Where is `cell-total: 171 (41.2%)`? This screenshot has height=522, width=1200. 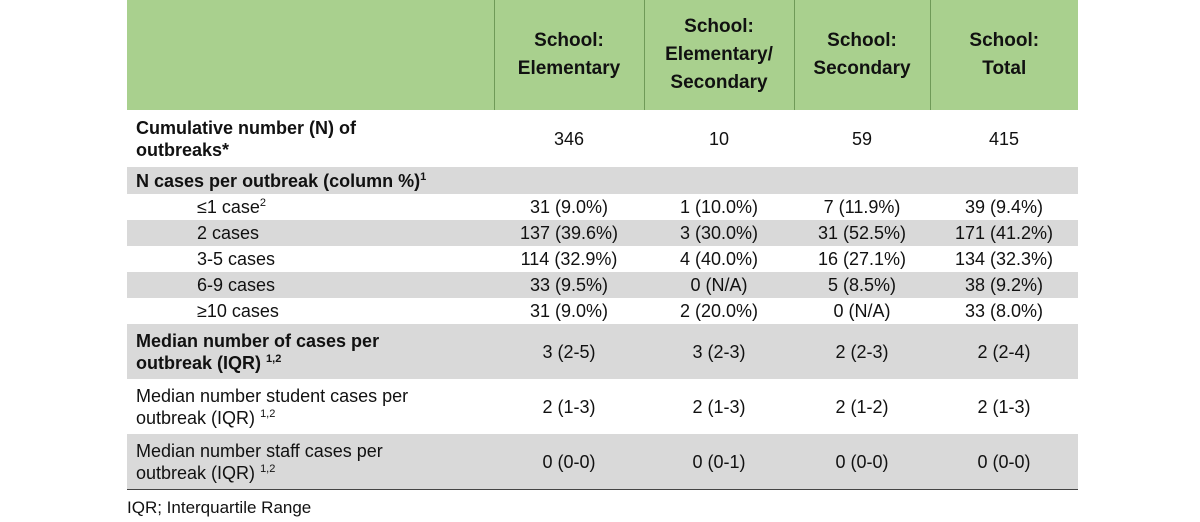 cell-total: 171 (41.2%) is located at coordinates (1004, 233).